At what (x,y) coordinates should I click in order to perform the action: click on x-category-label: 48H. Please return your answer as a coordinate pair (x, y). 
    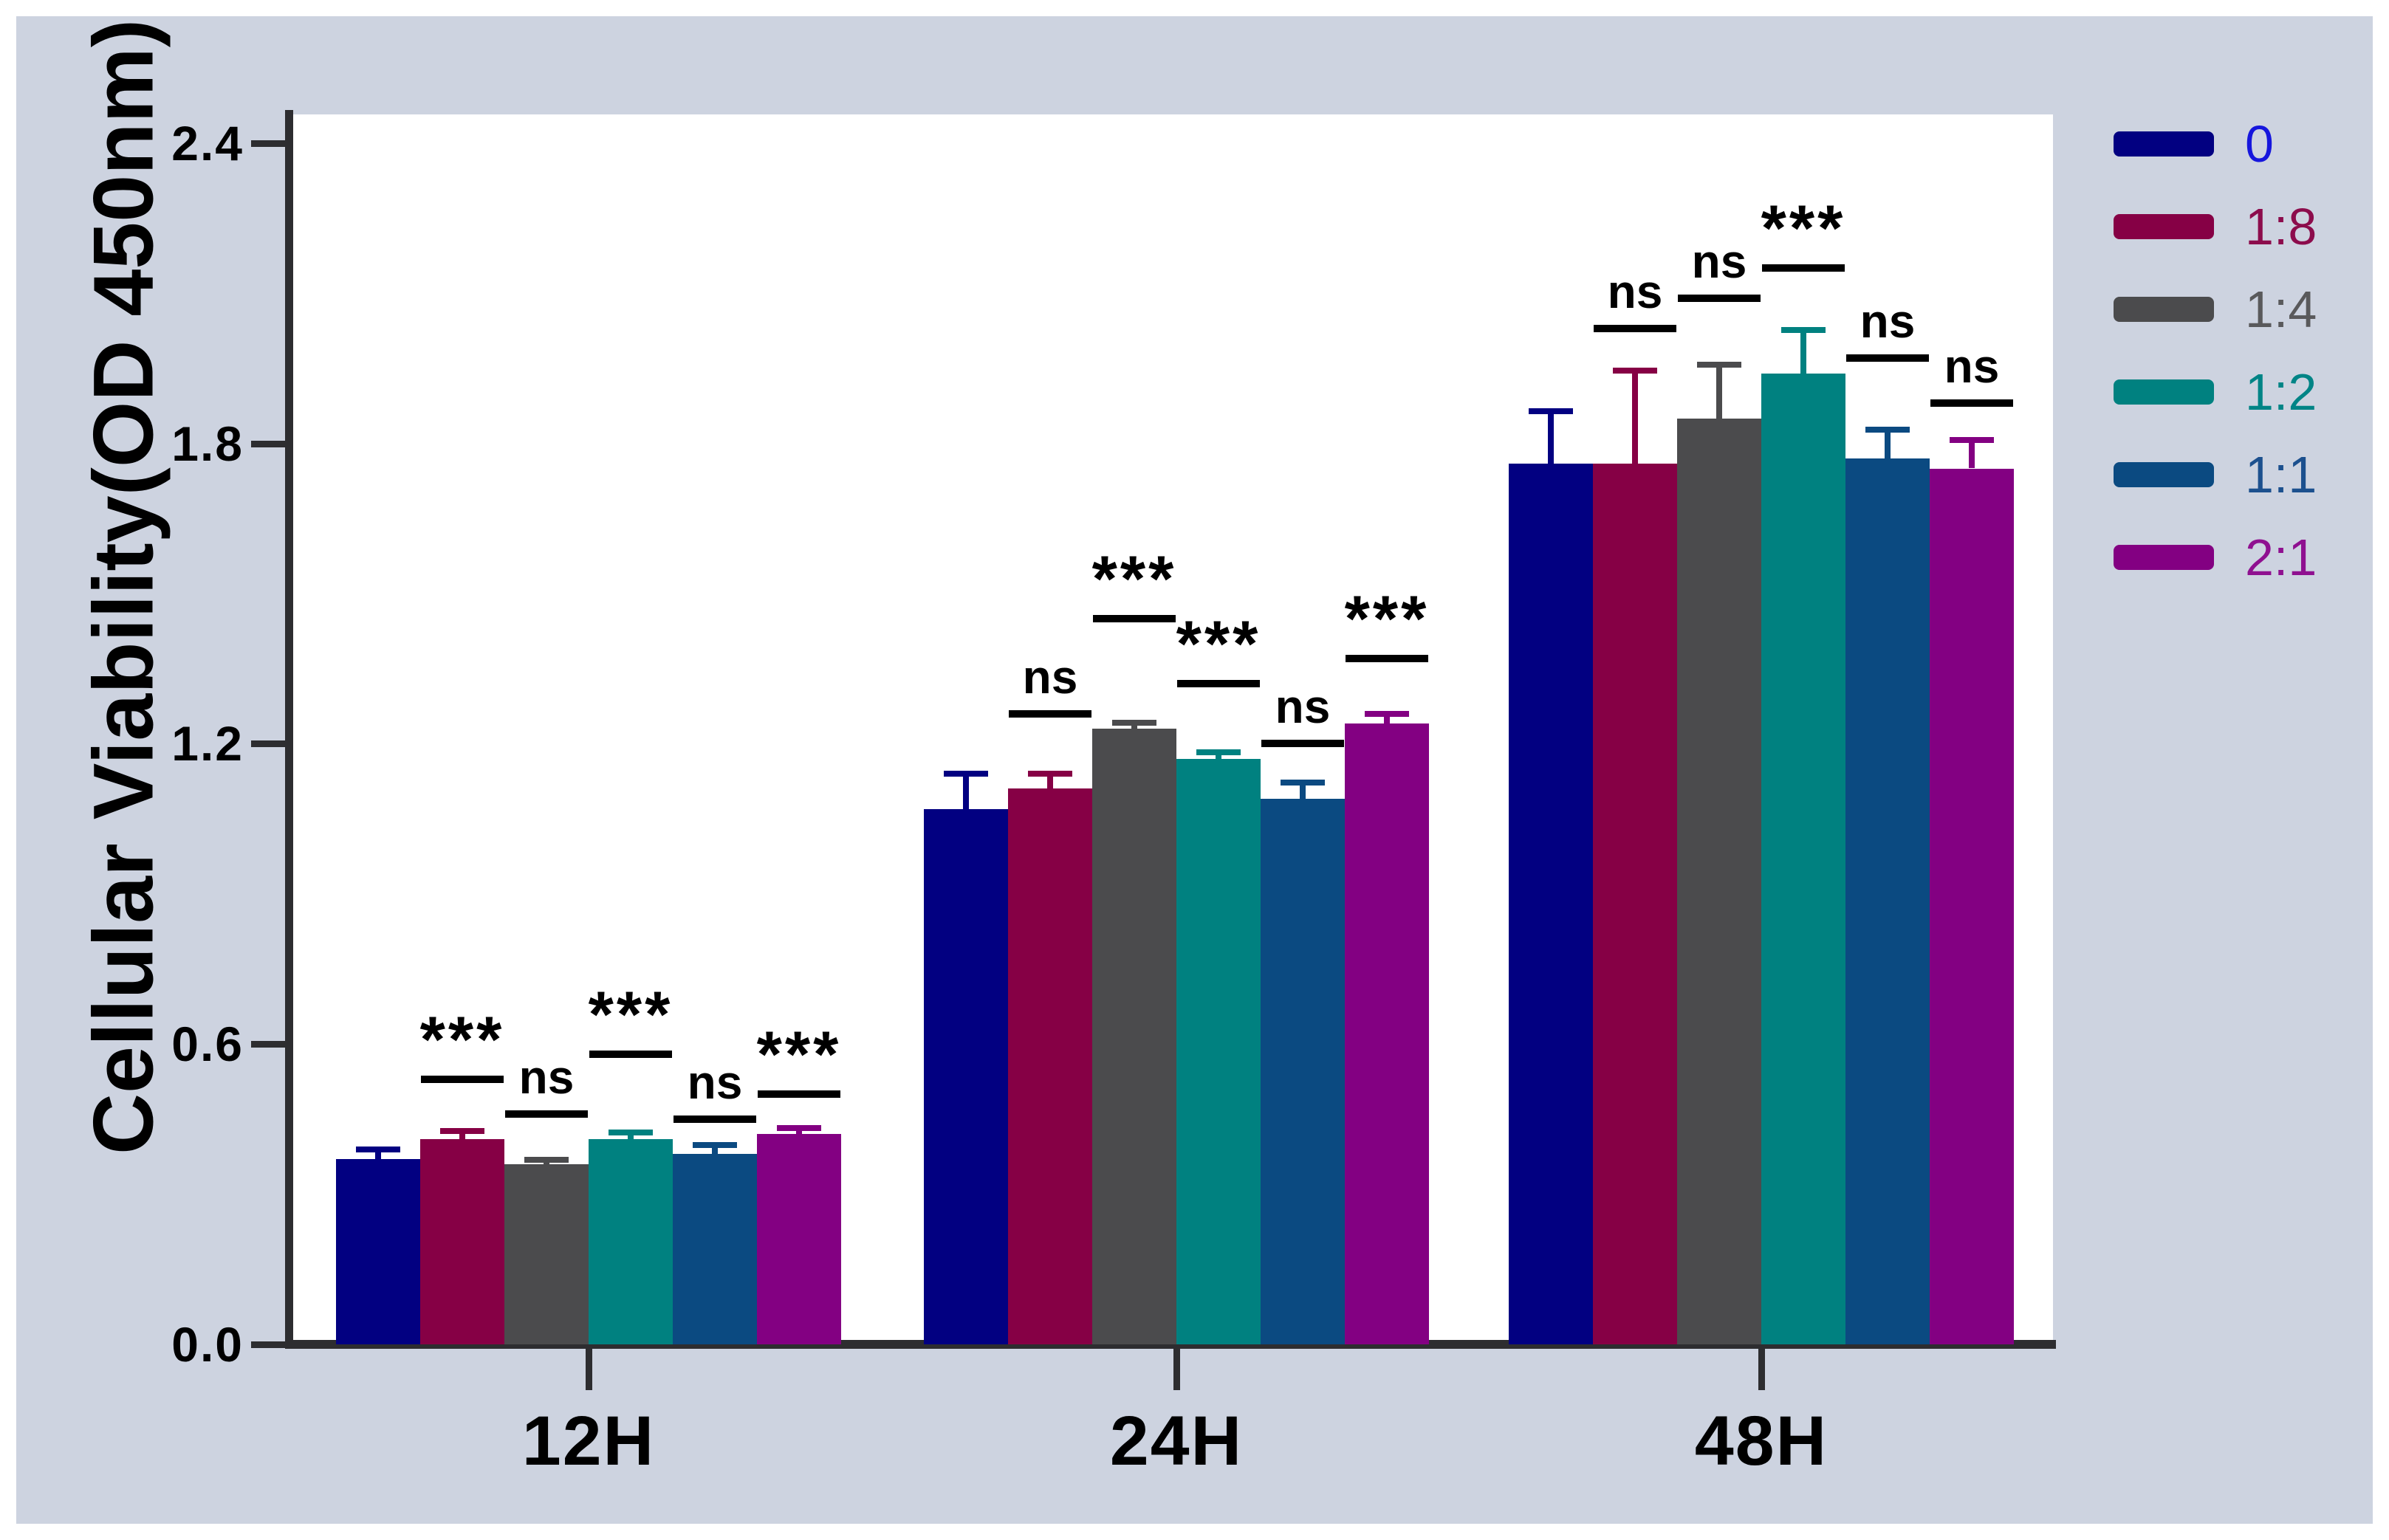
    Looking at the image, I should click on (1761, 1441).